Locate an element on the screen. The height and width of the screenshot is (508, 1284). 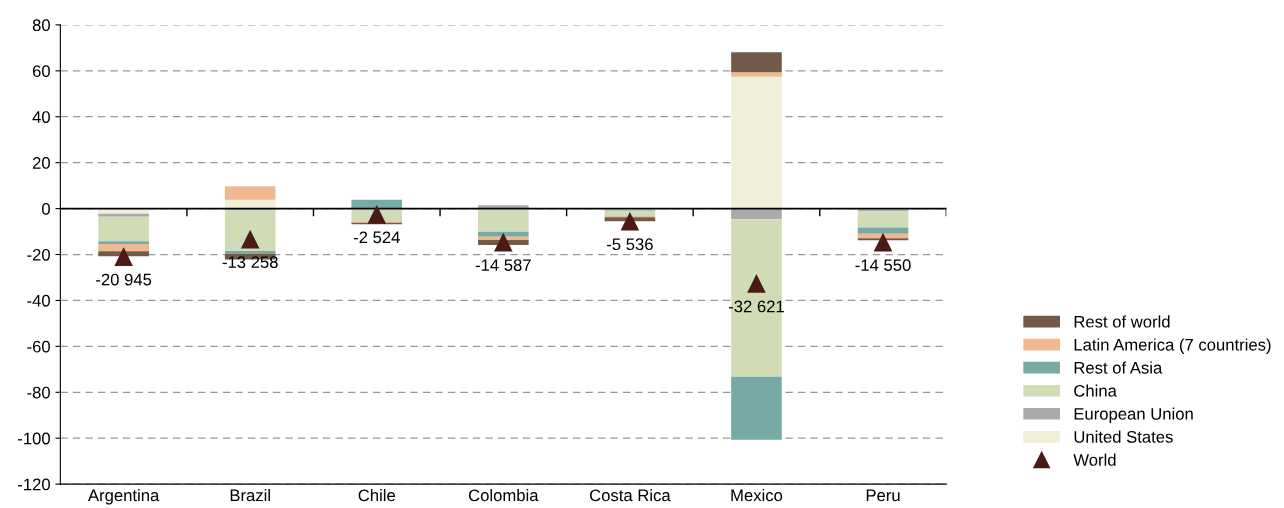
annotation: -32 621 is located at coordinates (756, 306).